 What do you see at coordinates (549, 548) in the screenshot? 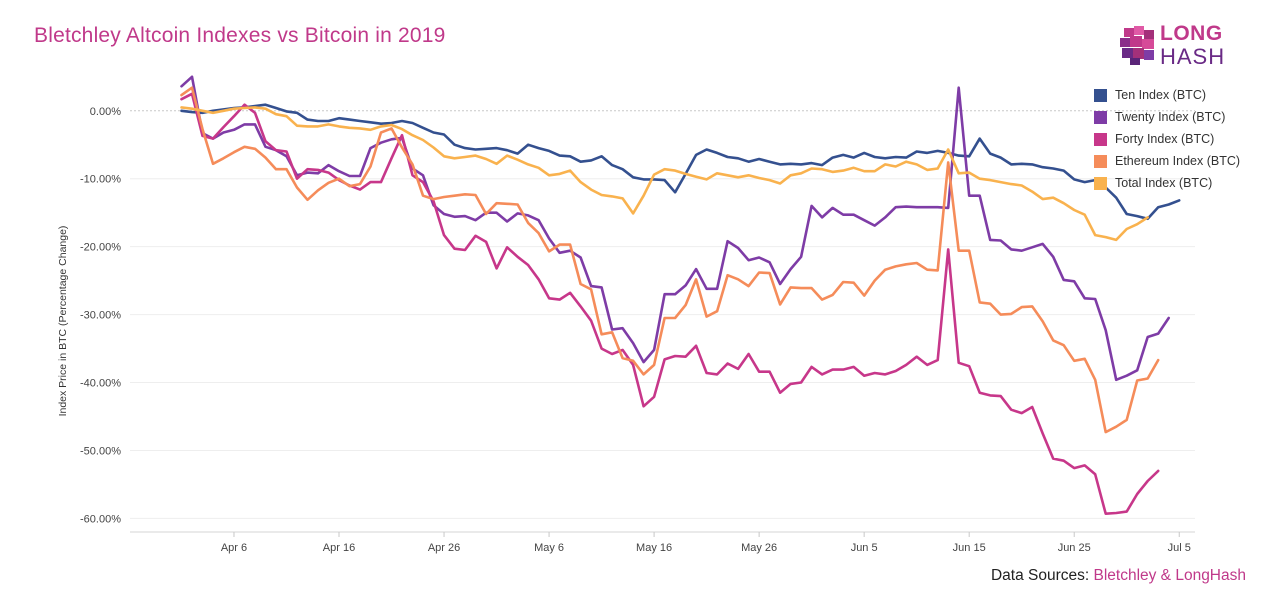
I see `x-tick-label: May 6` at bounding box center [549, 548].